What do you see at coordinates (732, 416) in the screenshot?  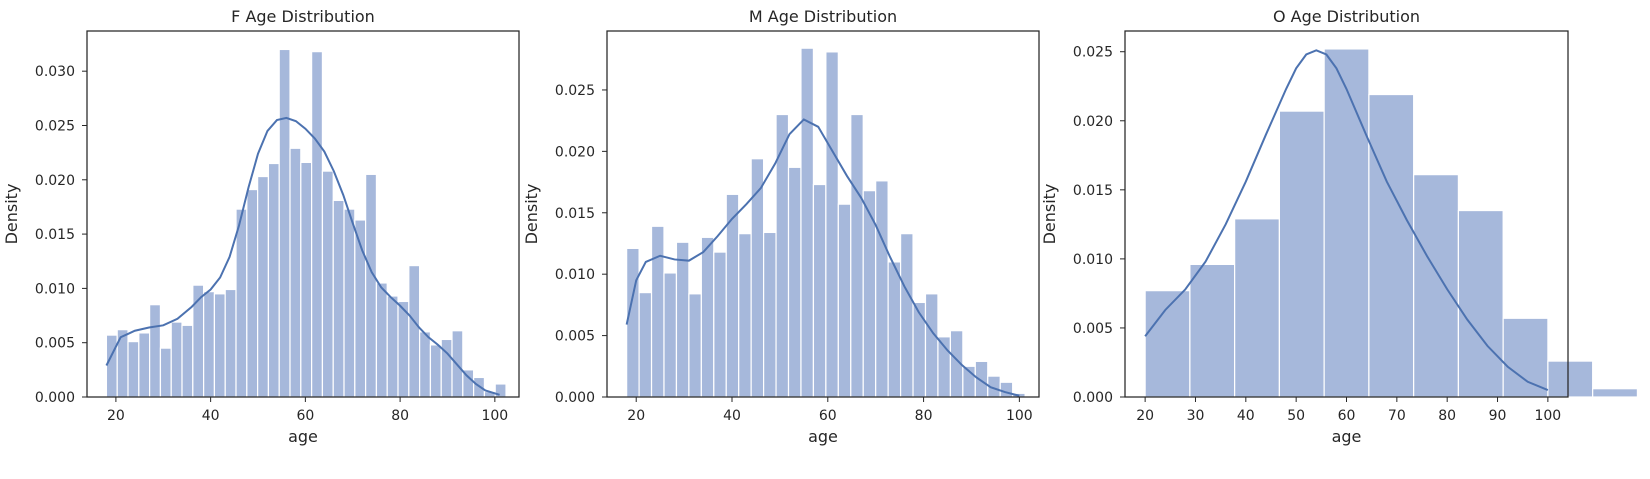 I see `x-tick-label: 40` at bounding box center [732, 416].